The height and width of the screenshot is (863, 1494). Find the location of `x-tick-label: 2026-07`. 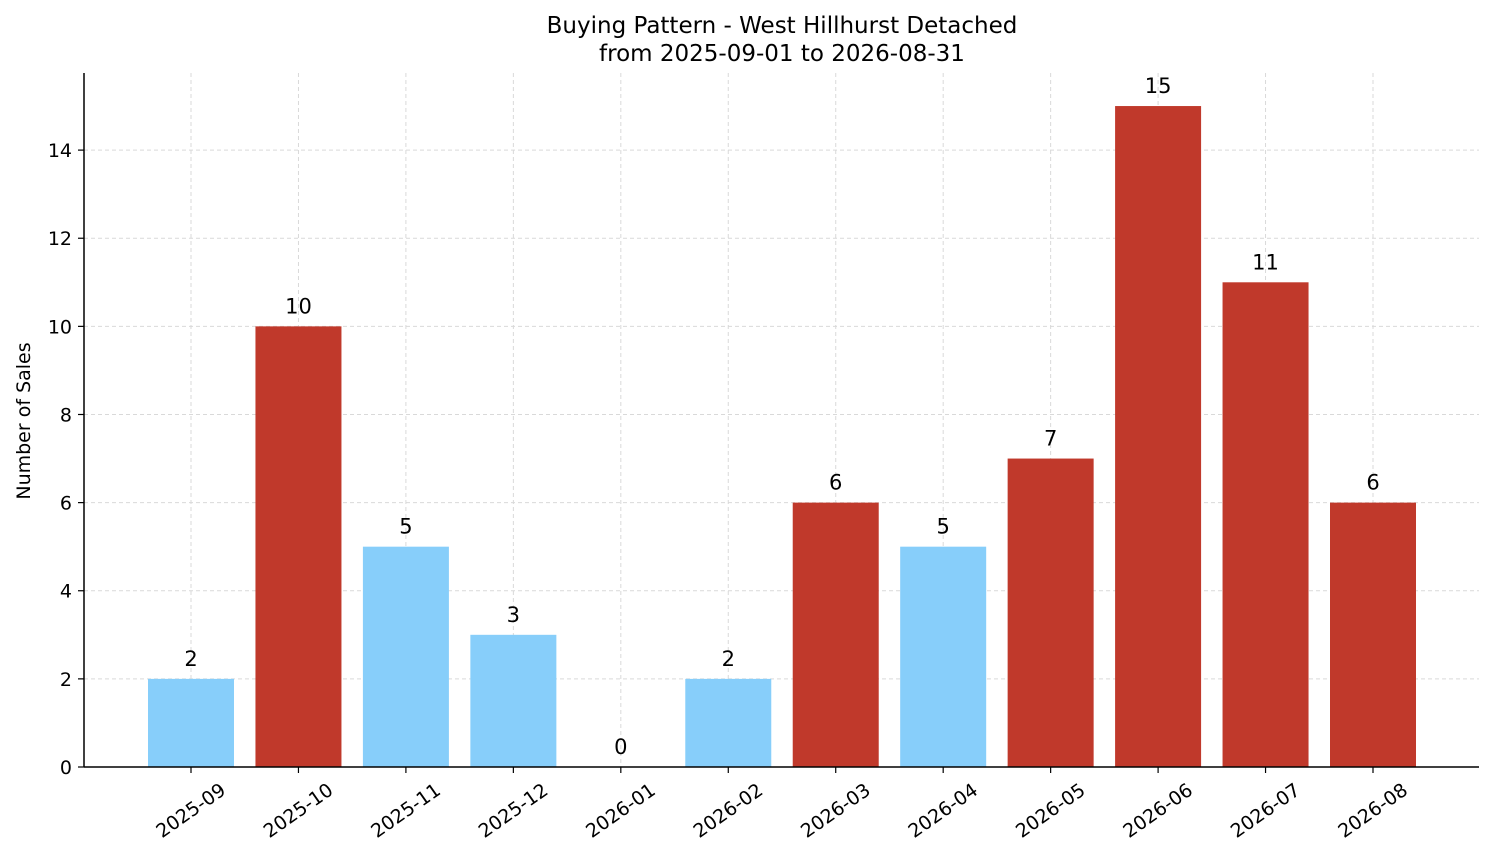

x-tick-label: 2026-07 is located at coordinates (1266, 811).